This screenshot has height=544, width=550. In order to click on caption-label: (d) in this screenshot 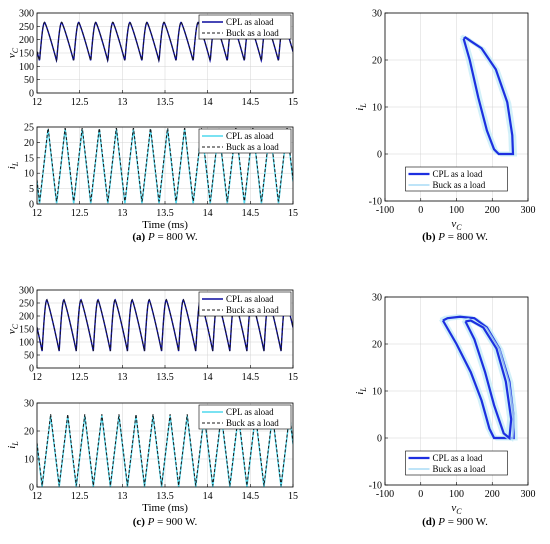, I will do `click(430, 522)`.